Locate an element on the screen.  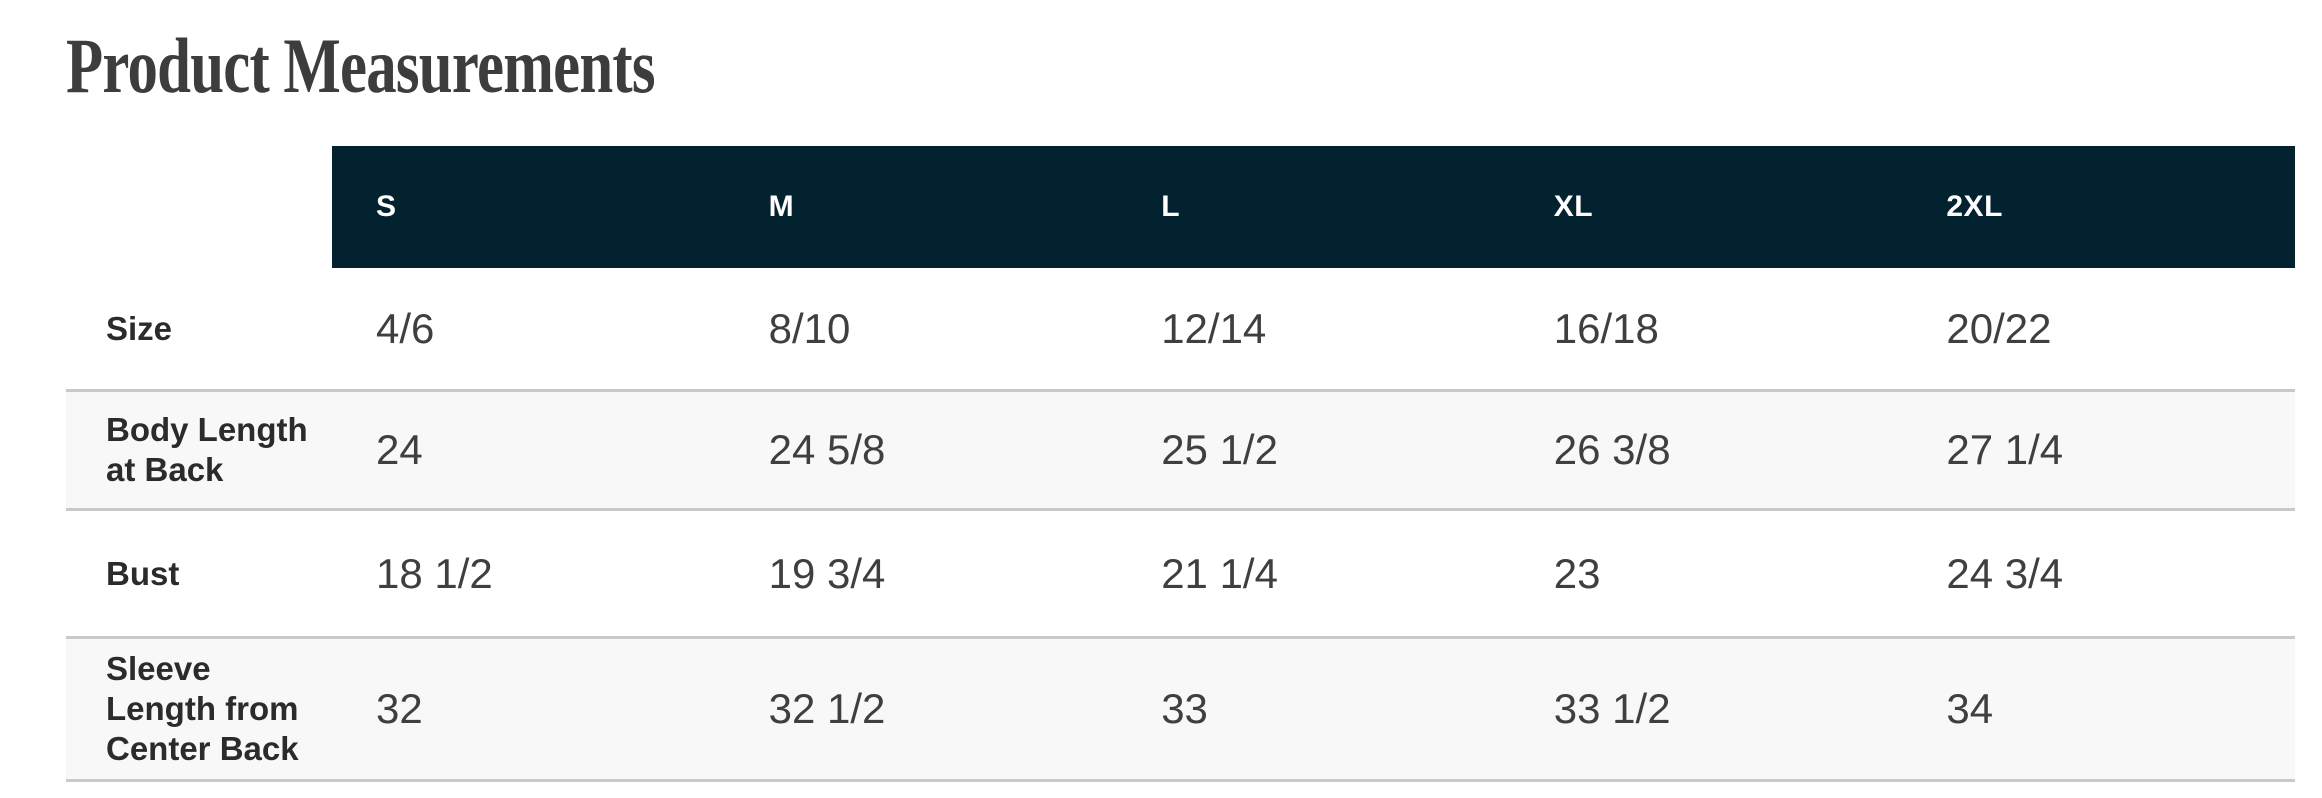
cell-bust-xl: 23 is located at coordinates (1577, 573).